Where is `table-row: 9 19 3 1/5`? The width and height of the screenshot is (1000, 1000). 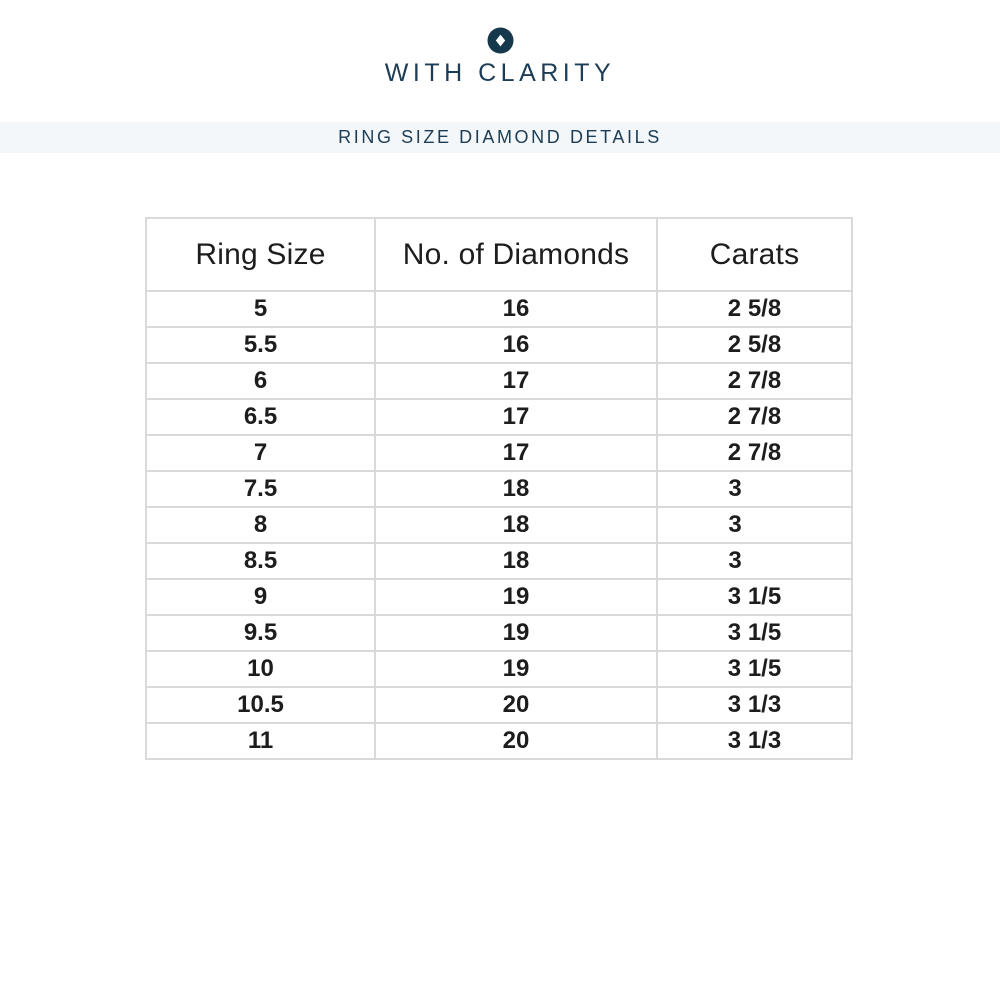 table-row: 9 19 3 1/5 is located at coordinates (499, 597).